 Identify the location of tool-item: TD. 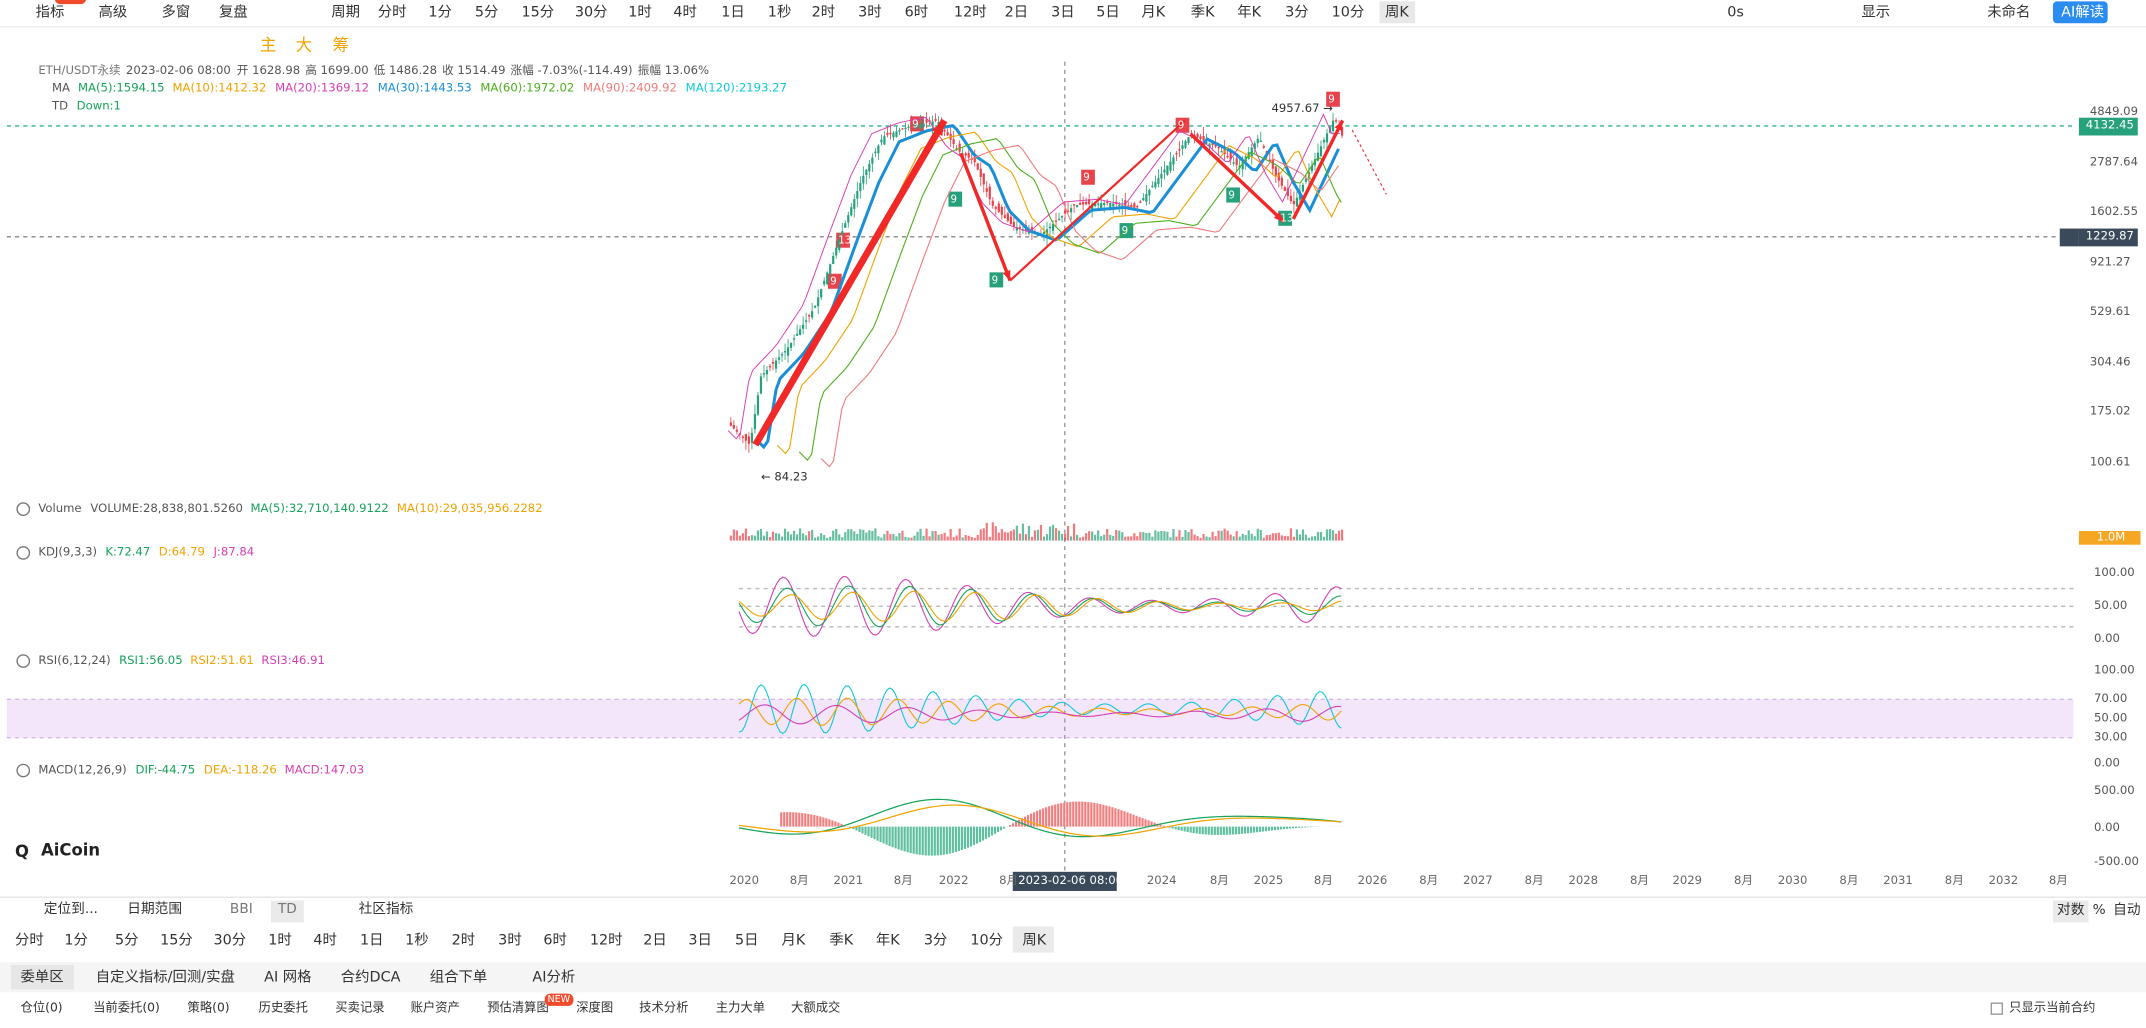
(287, 909).